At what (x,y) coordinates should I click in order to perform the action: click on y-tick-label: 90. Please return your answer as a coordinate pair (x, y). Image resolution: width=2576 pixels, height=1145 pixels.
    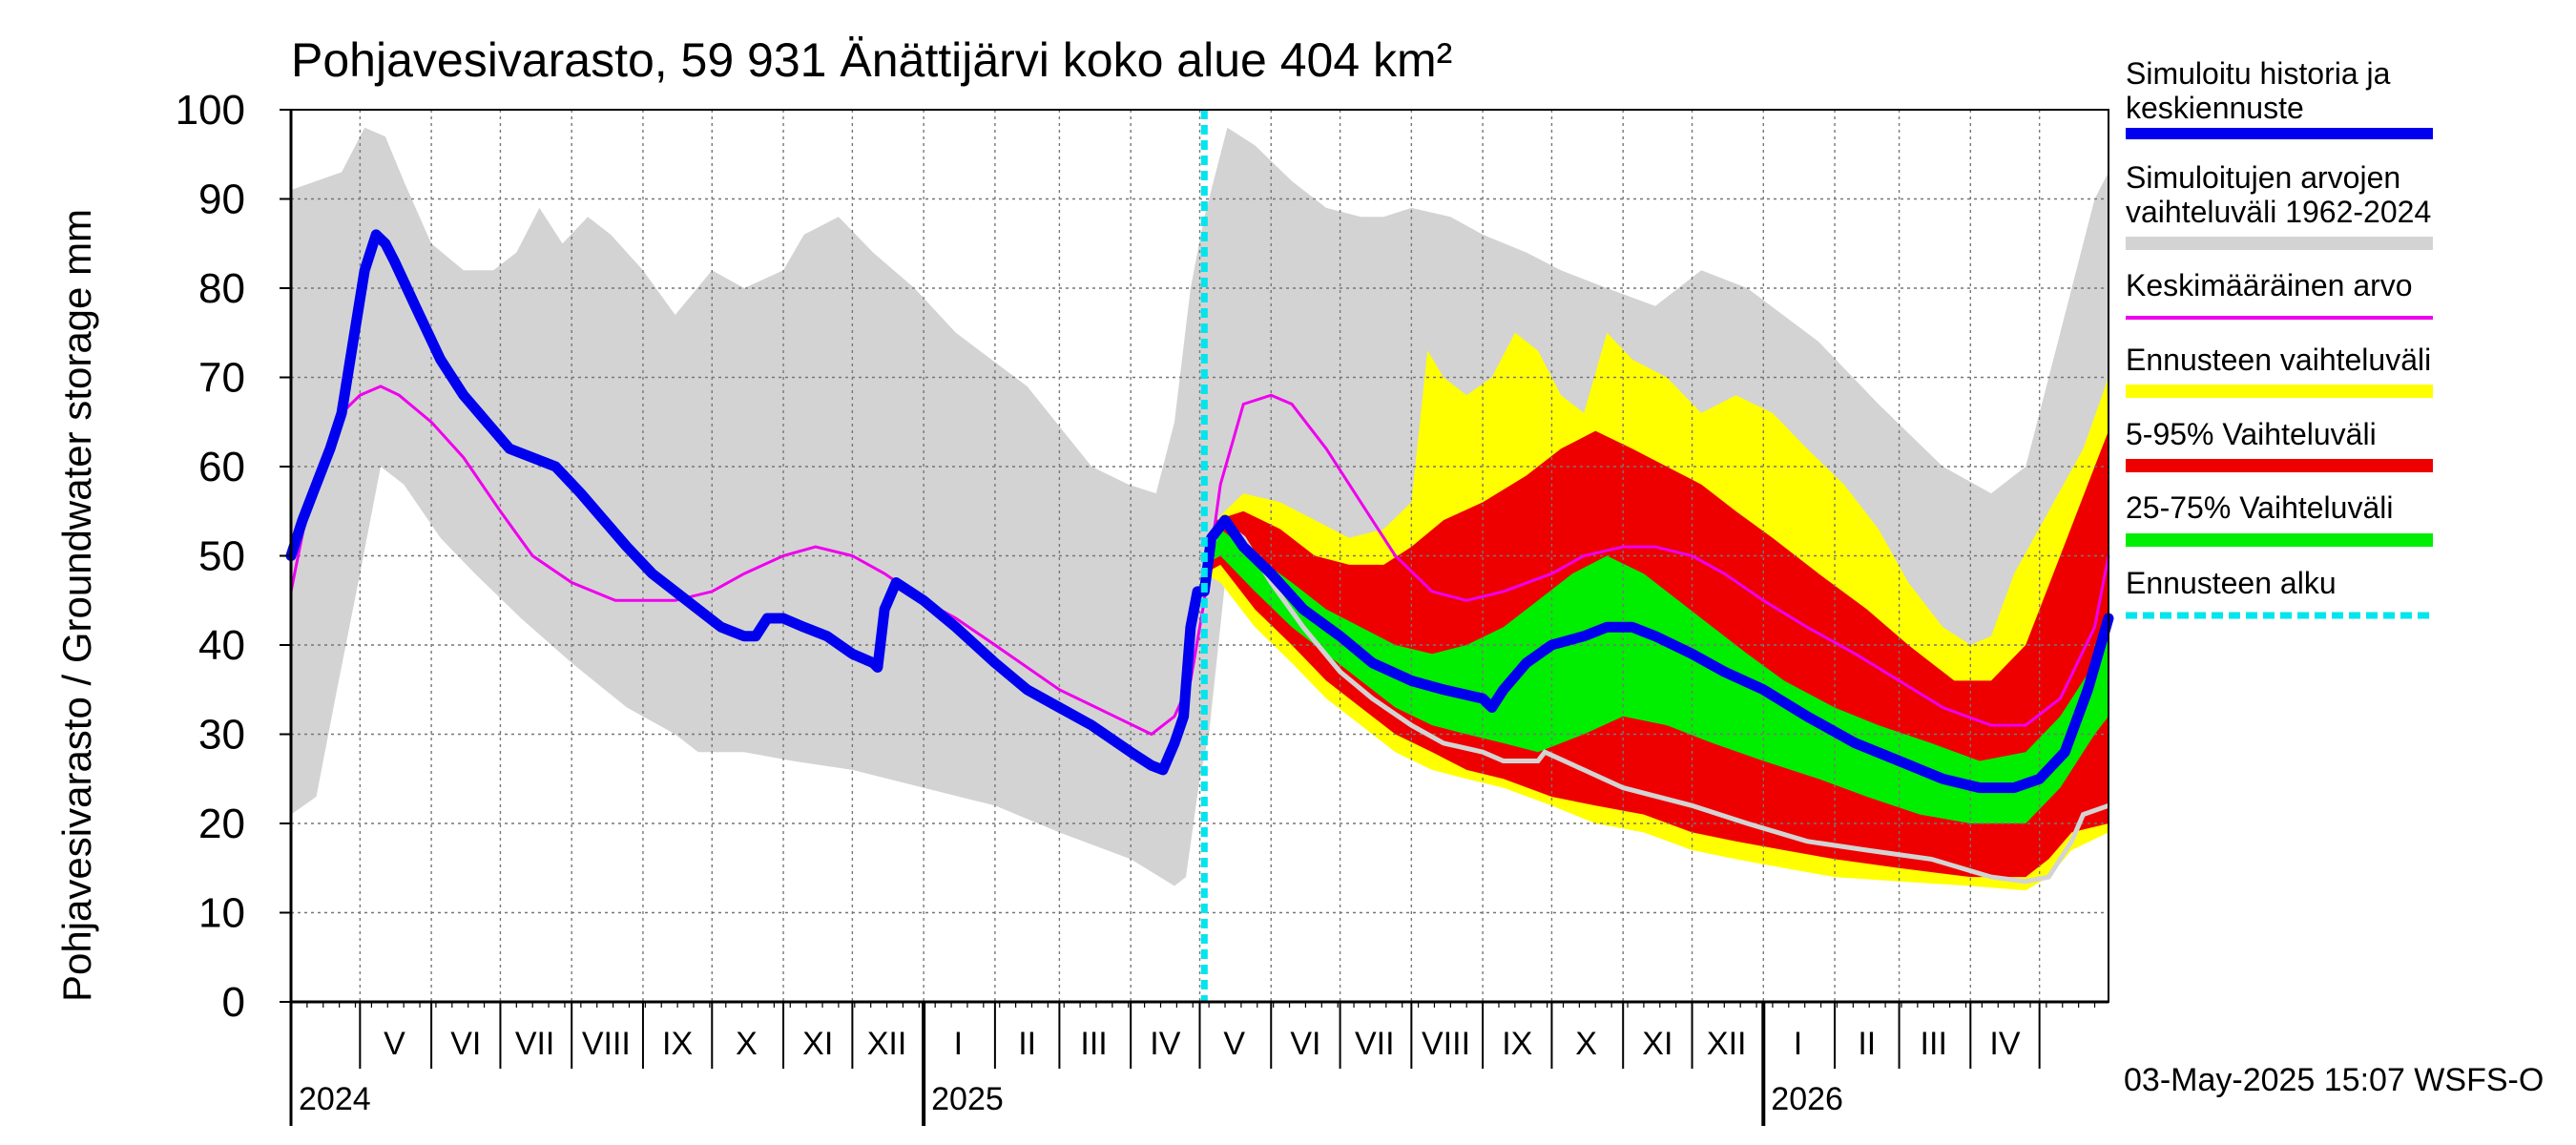
    Looking at the image, I should click on (221, 200).